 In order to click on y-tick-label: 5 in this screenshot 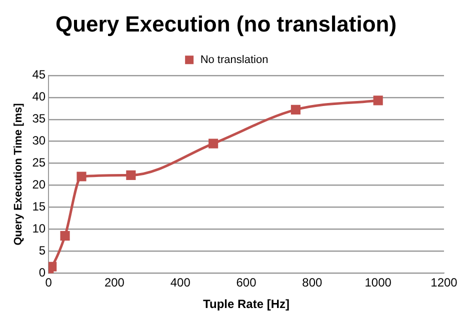, I will do `click(42, 251)`.